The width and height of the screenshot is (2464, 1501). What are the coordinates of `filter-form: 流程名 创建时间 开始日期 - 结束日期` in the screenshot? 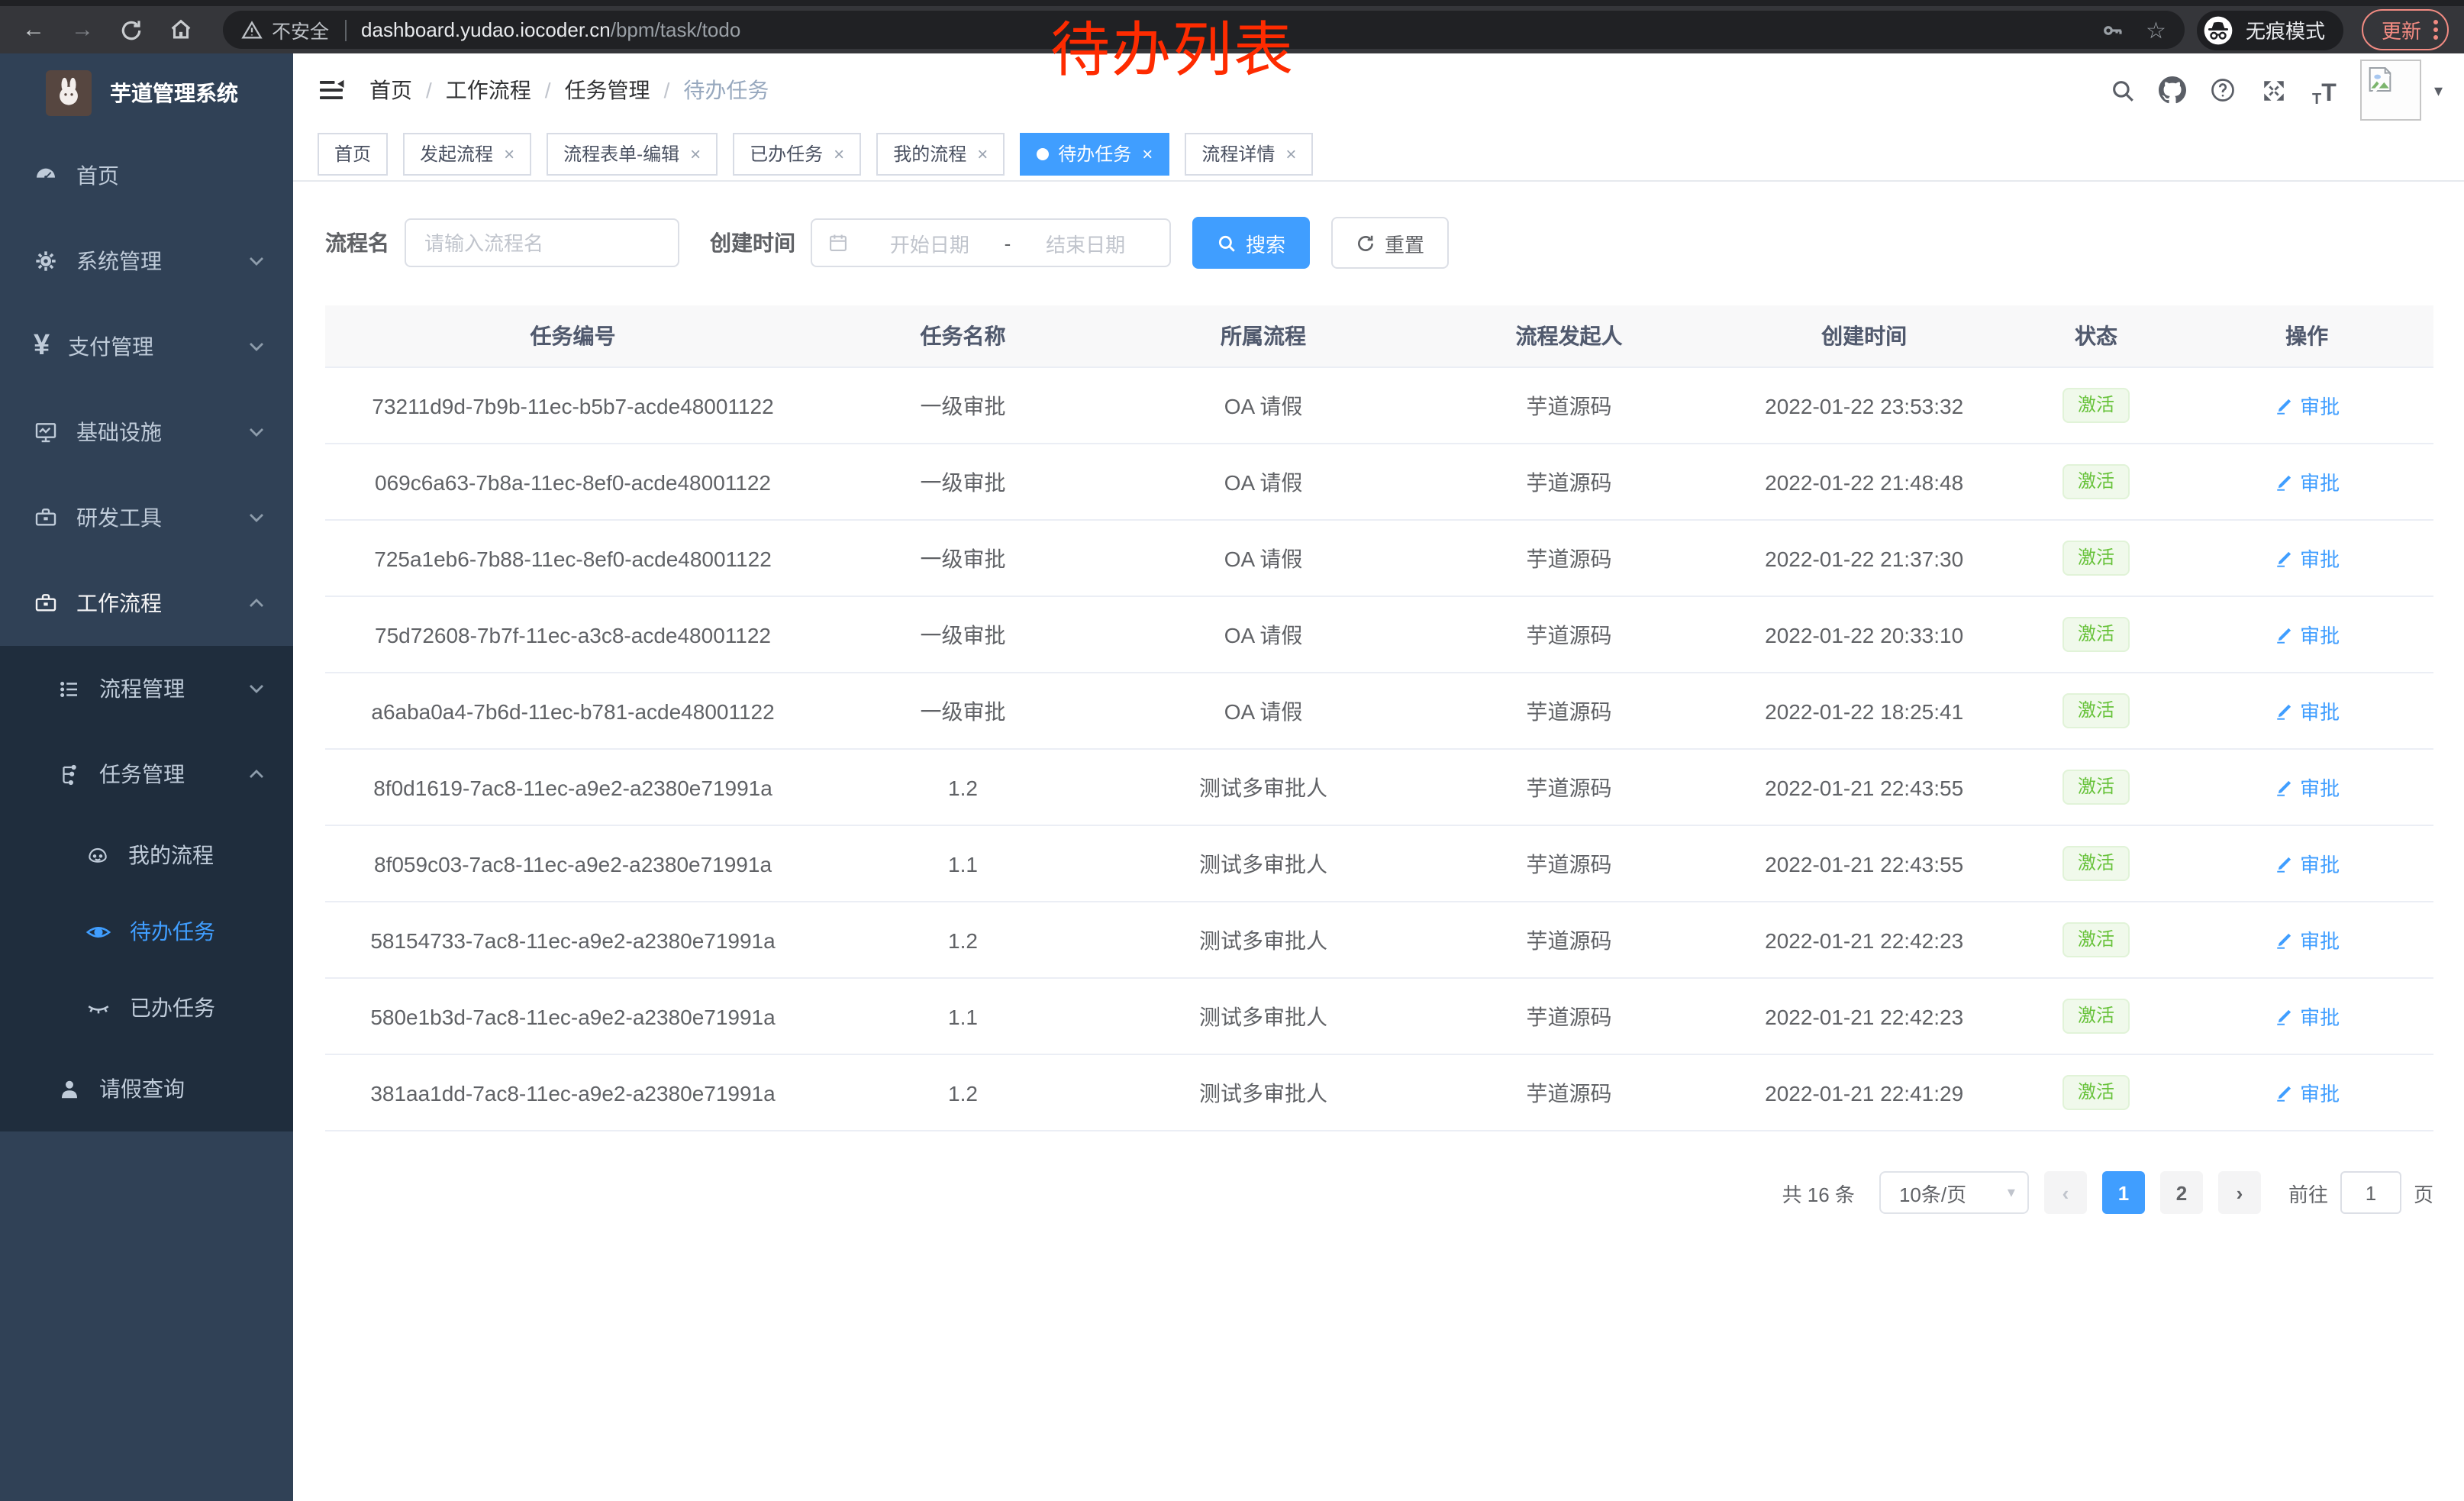 It's located at (1379, 243).